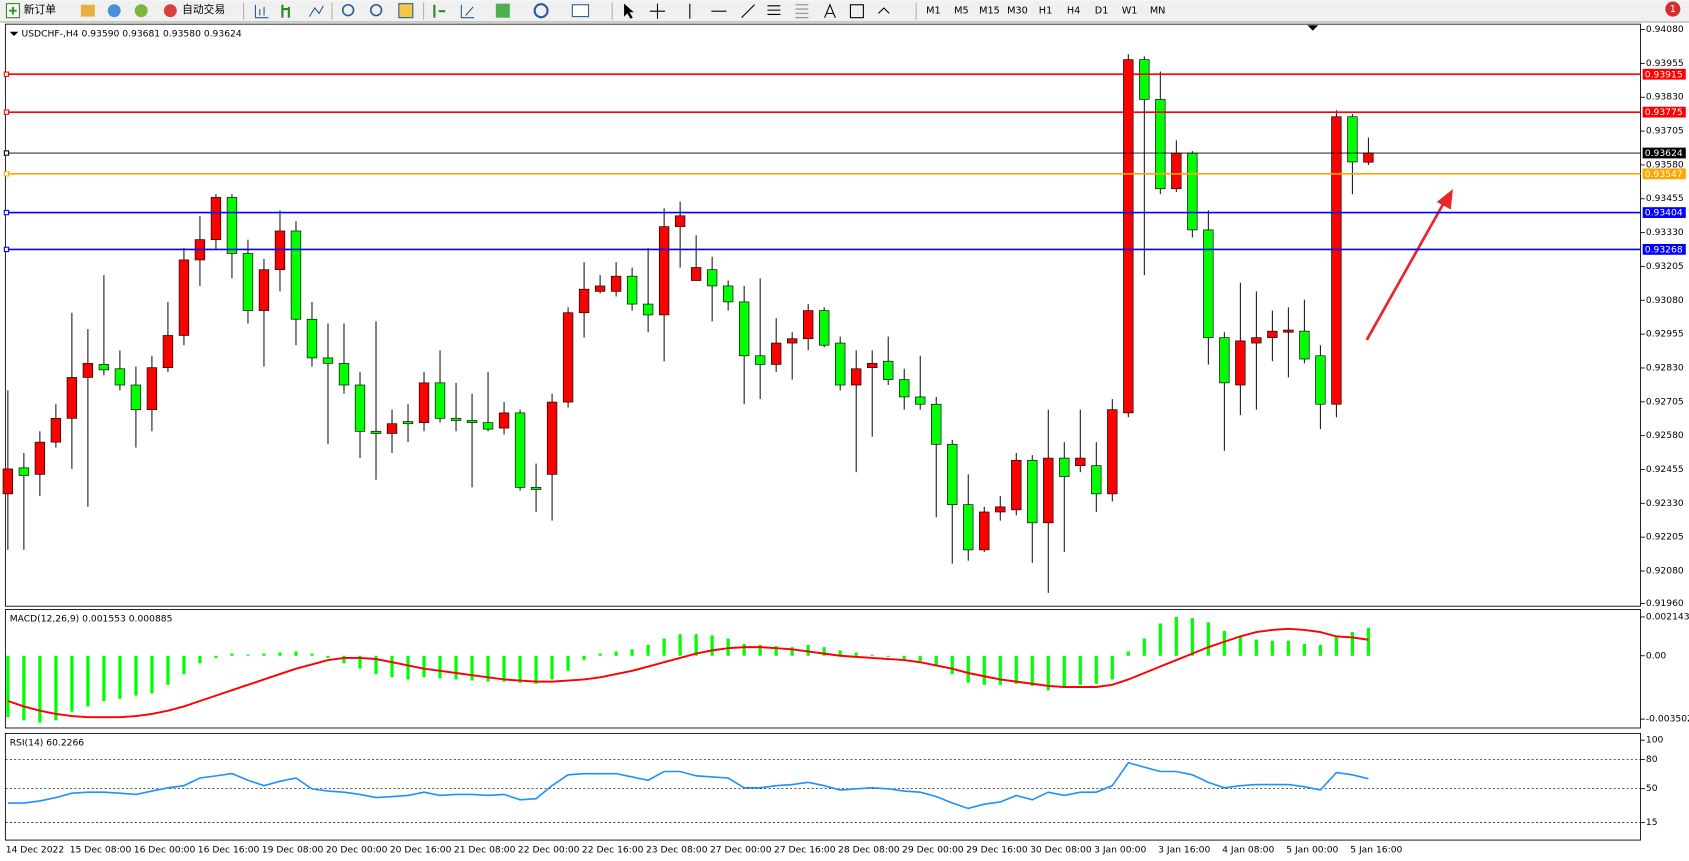  What do you see at coordinates (1665, 603) in the screenshot?
I see `y-tick-label: 0.91960` at bounding box center [1665, 603].